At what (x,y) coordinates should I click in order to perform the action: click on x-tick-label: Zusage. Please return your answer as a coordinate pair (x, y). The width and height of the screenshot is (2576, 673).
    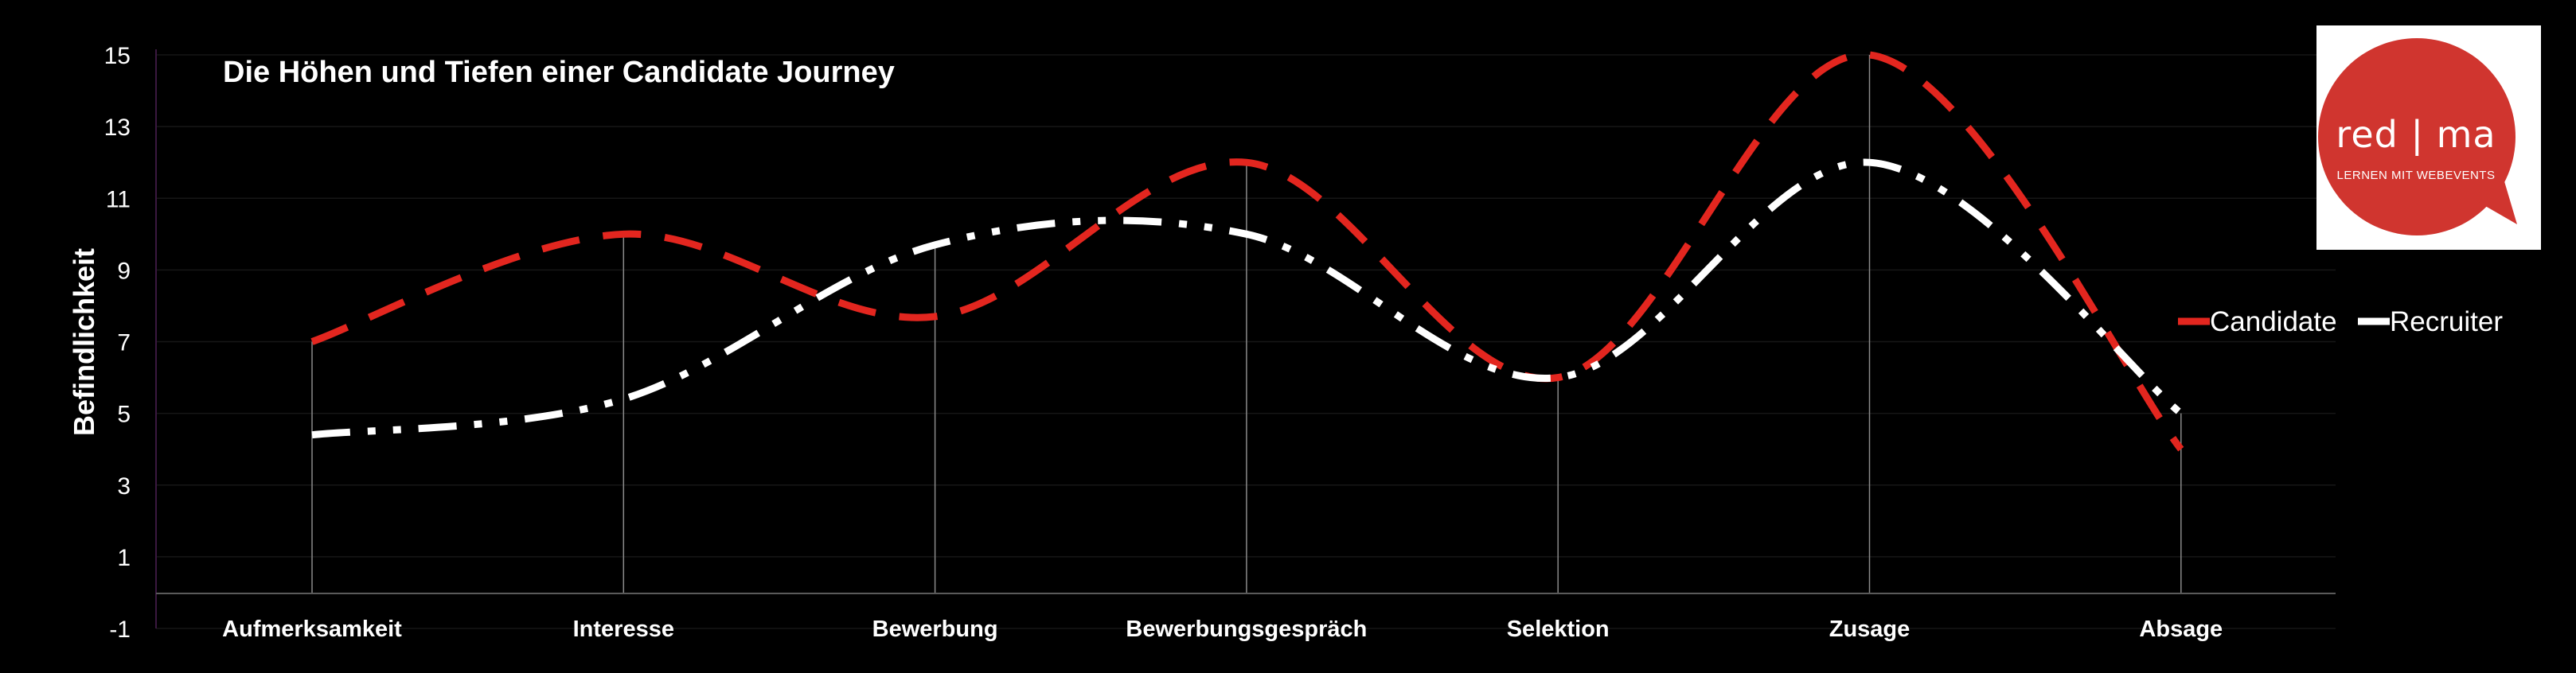
    Looking at the image, I should click on (1870, 629).